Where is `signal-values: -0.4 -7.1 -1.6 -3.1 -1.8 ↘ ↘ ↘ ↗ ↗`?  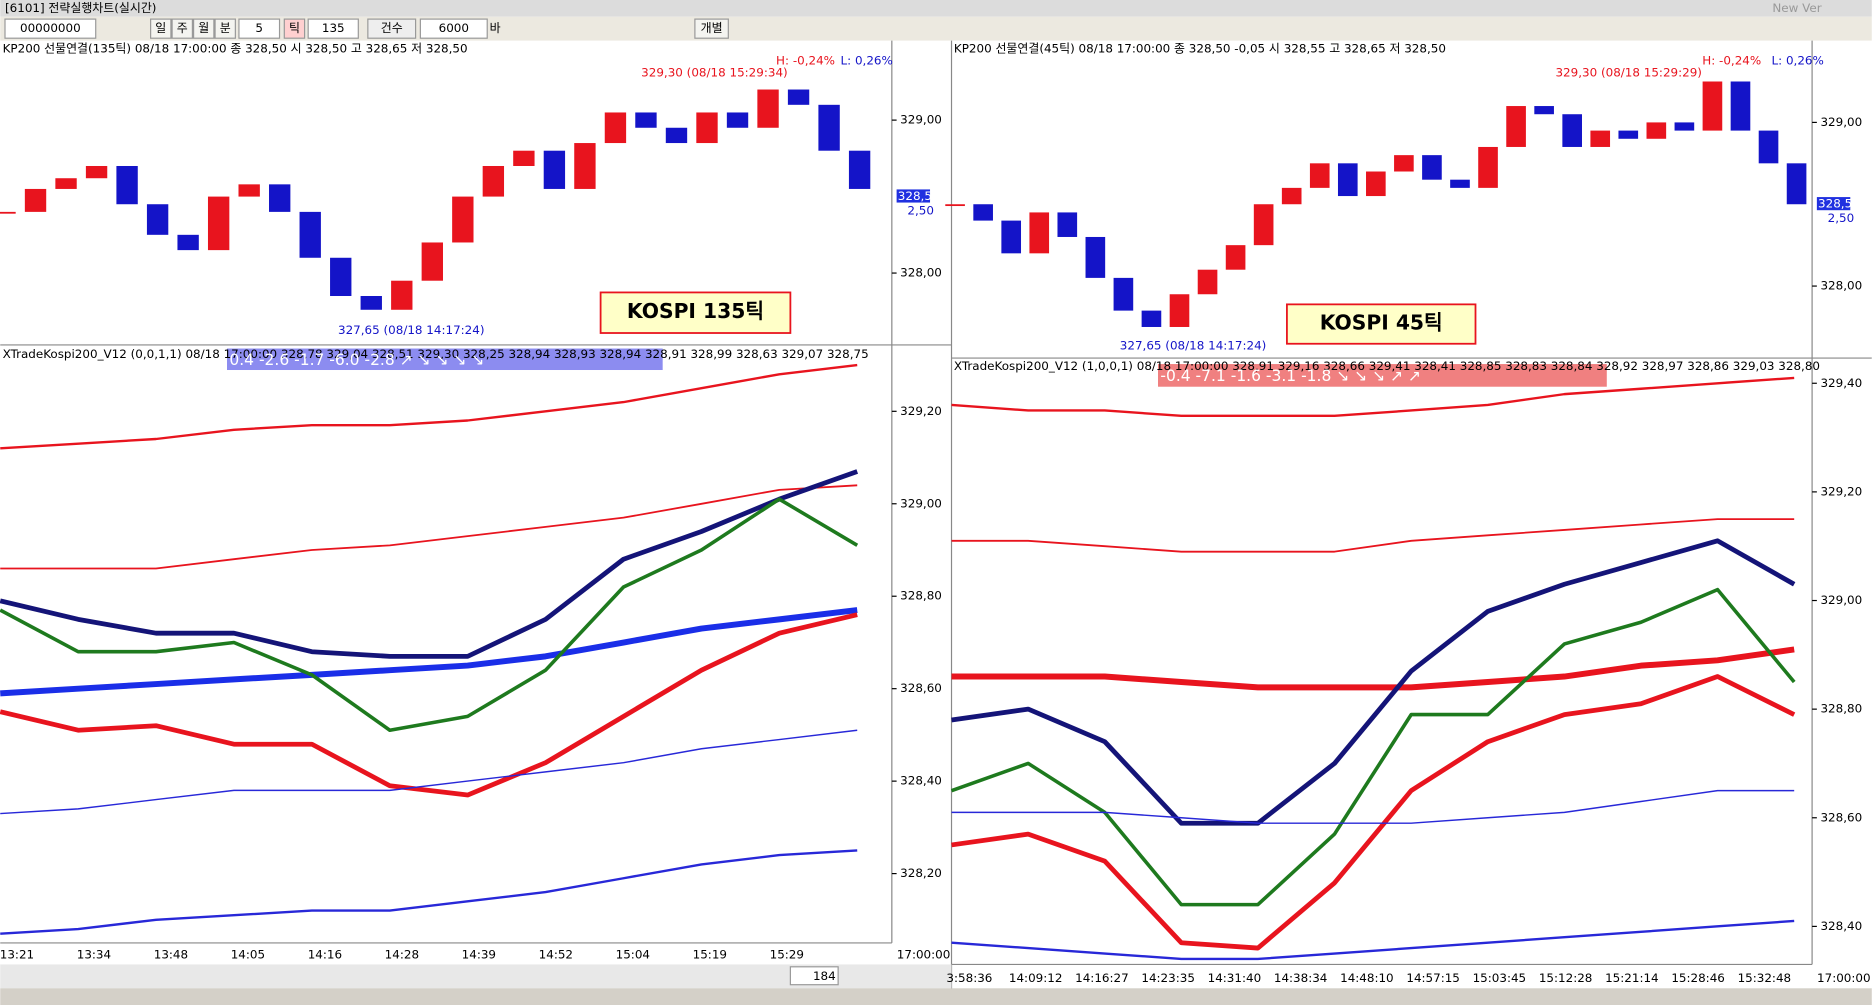
signal-values: -0.4 -7.1 -1.6 -3.1 -1.8 ↘ ↘ ↘ ↗ ↗ is located at coordinates (1290, 376).